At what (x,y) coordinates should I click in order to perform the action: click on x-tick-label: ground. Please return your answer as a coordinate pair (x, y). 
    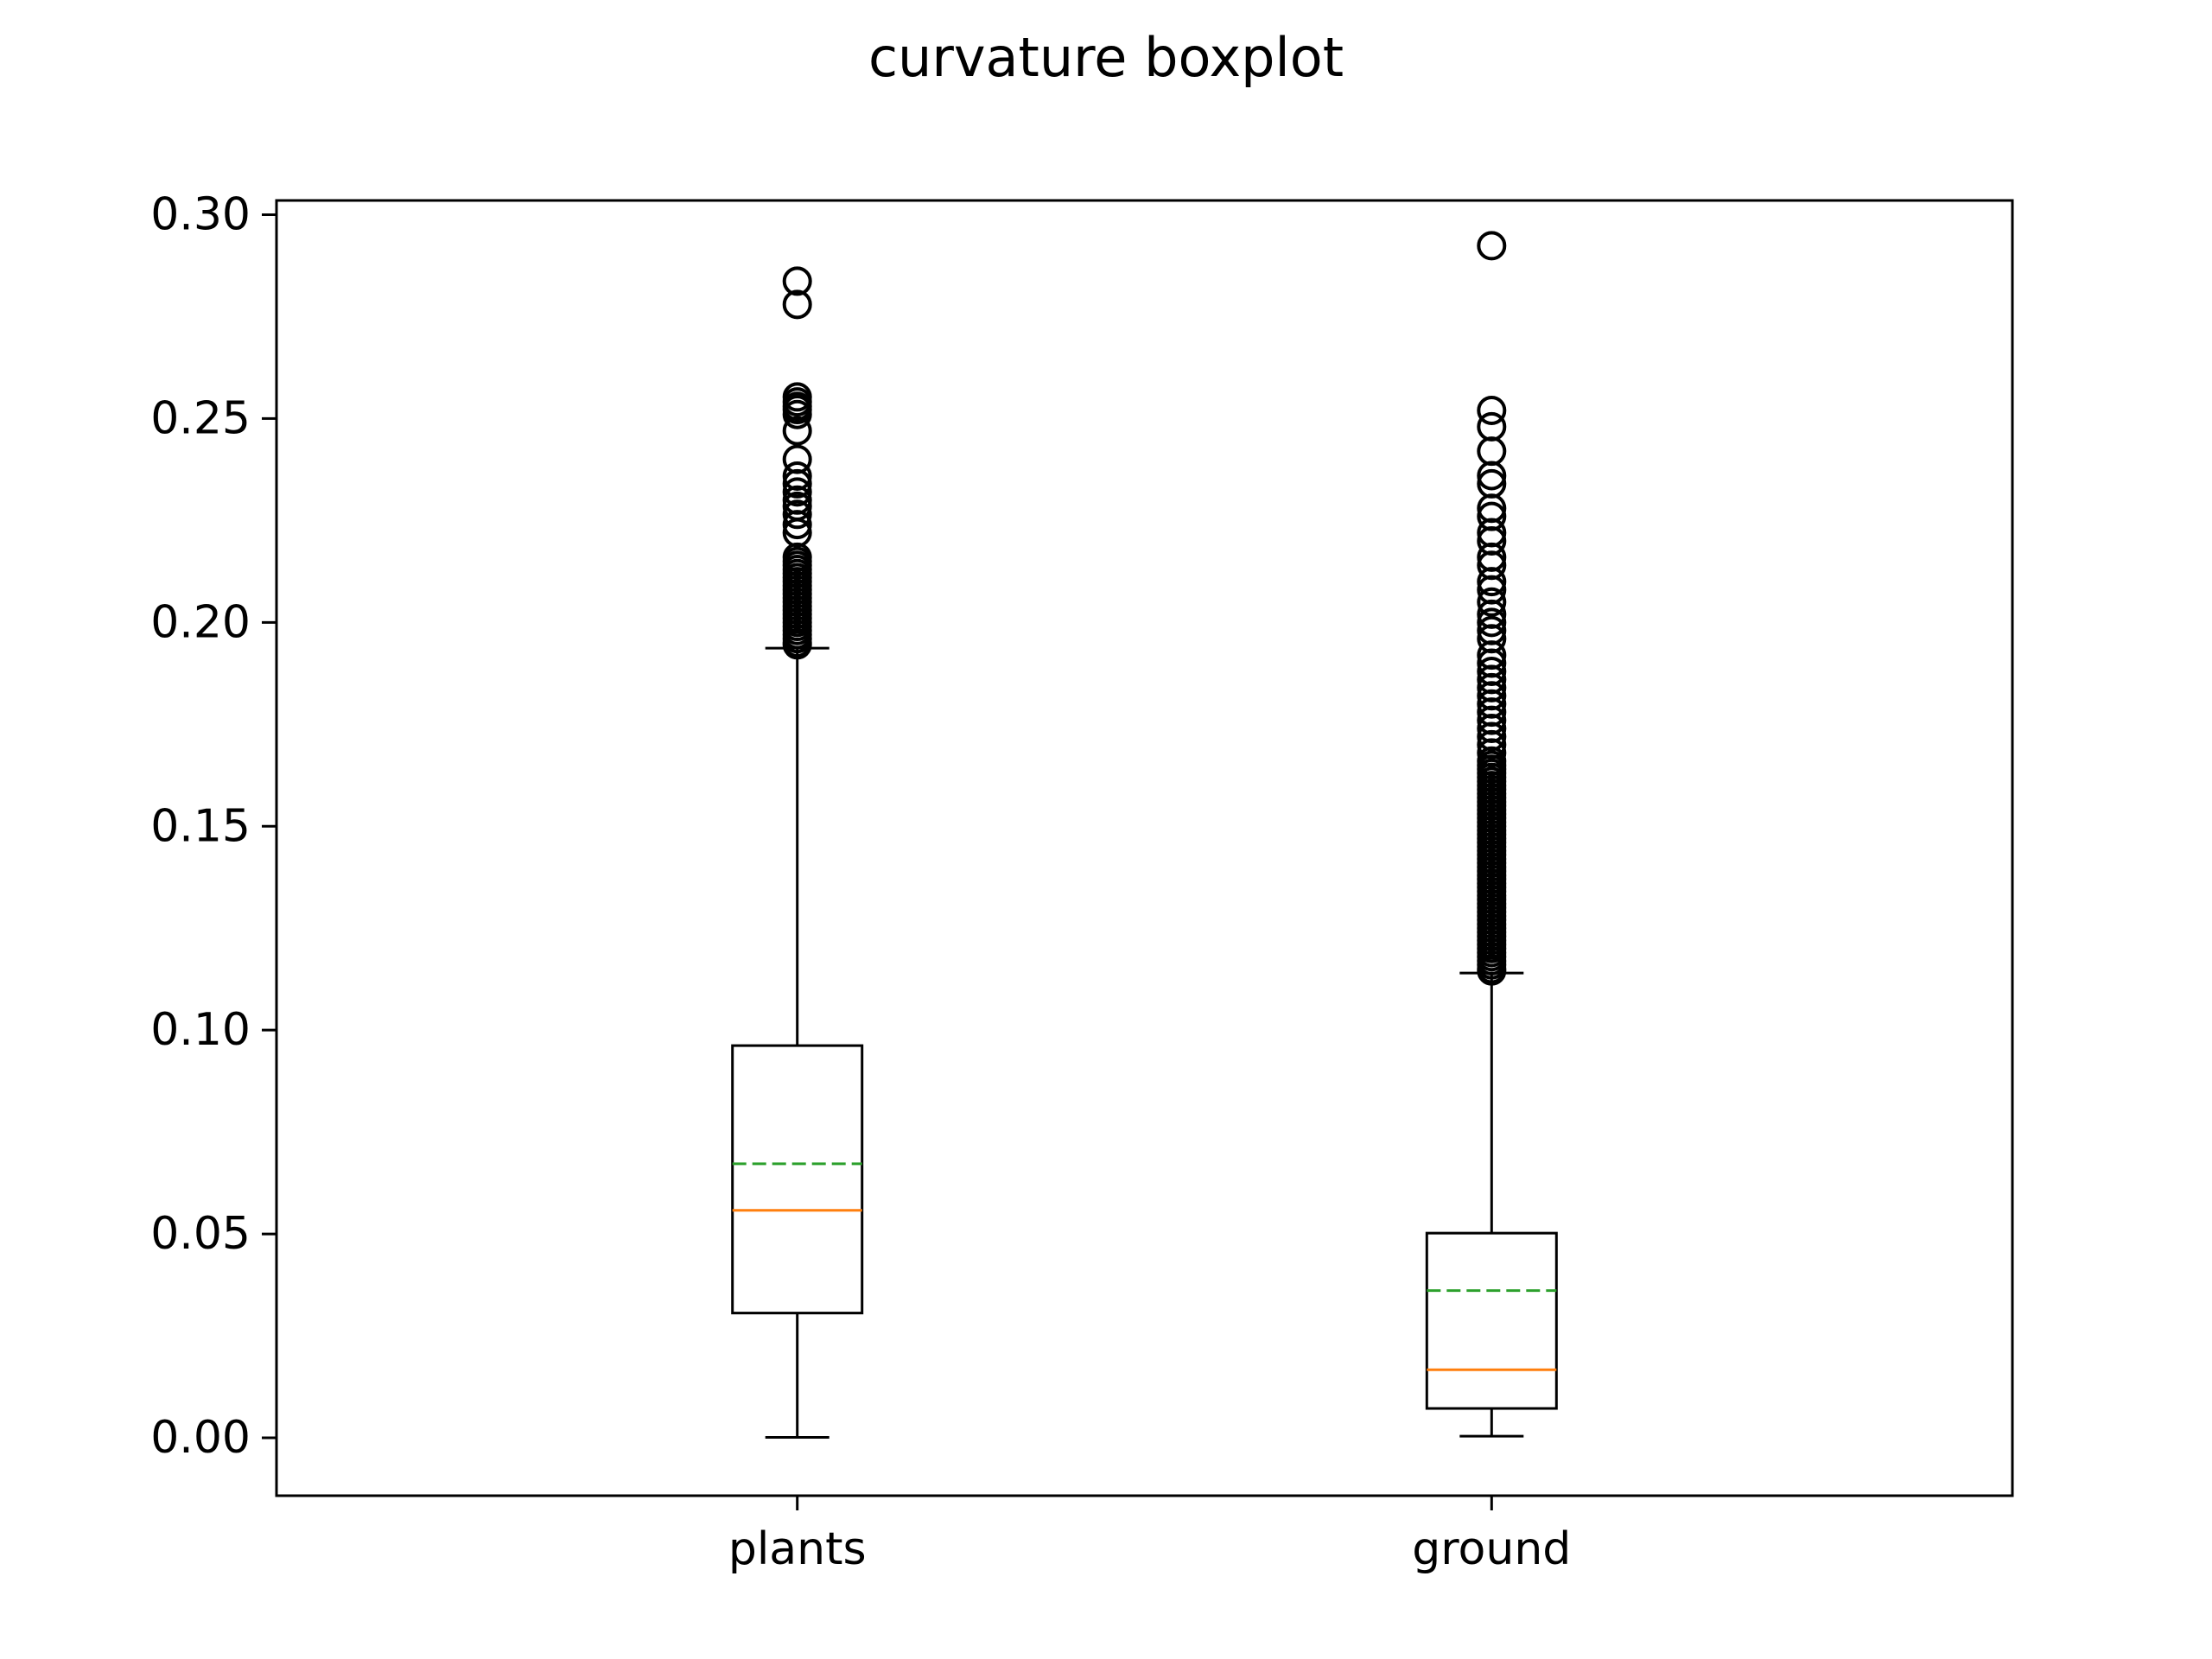
    Looking at the image, I should click on (1491, 1549).